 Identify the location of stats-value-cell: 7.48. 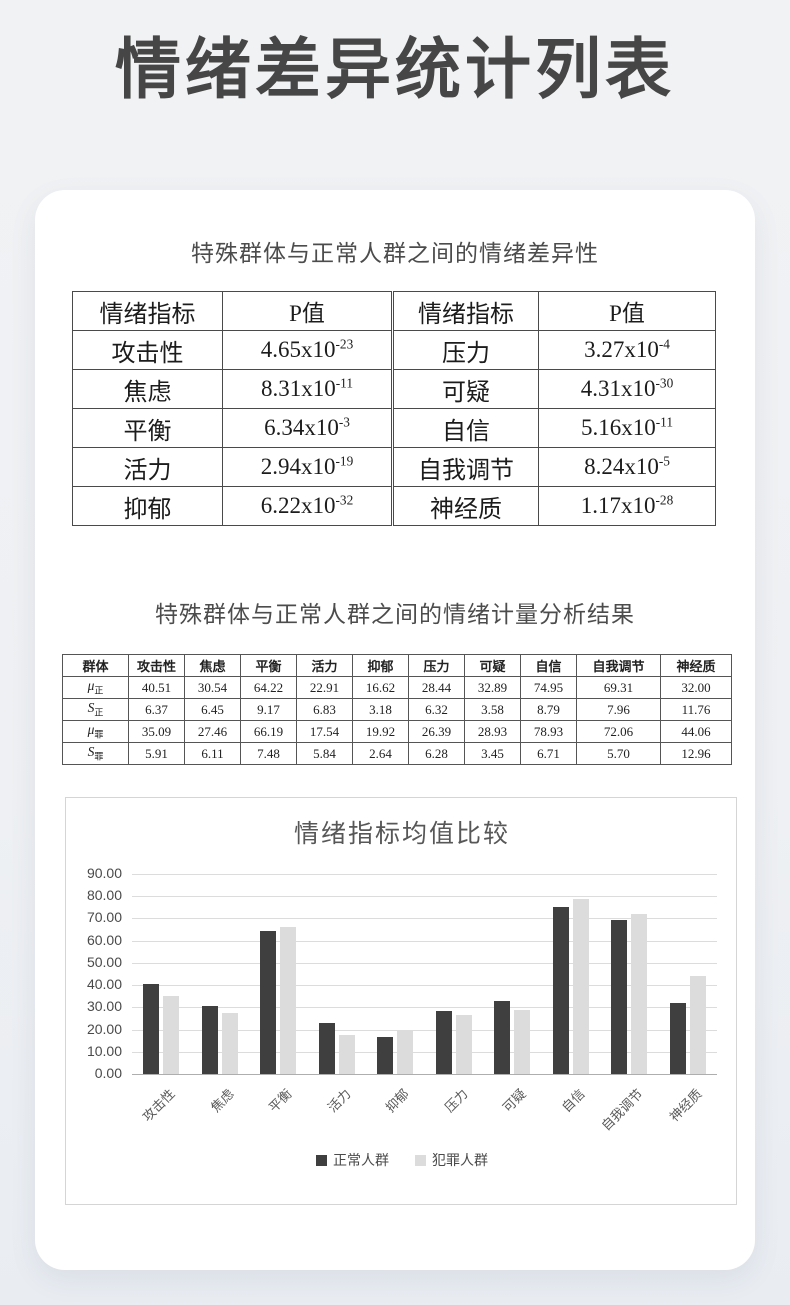
(268, 753).